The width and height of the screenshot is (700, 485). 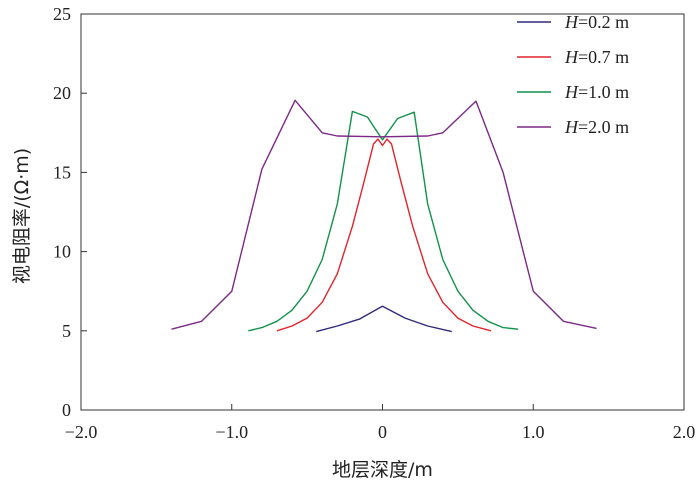 I want to click on y-axis-ticks: 0 5 10 15 20 25, so click(x=70, y=212).